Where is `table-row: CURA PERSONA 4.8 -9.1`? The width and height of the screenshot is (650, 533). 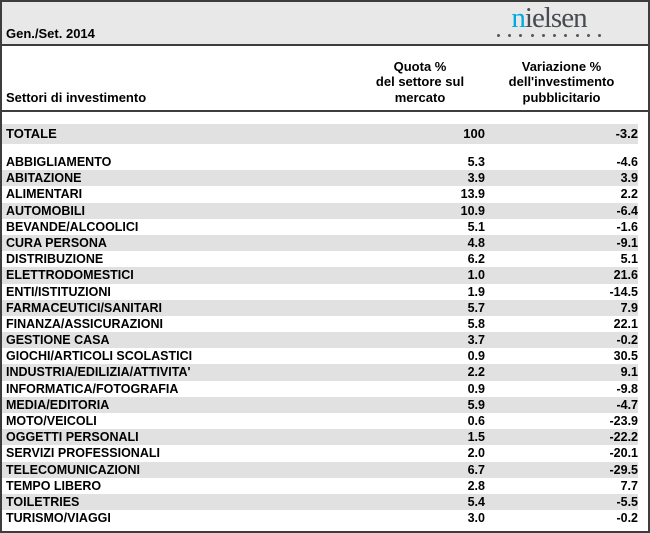
table-row: CURA PERSONA 4.8 -9.1 is located at coordinates (320, 243).